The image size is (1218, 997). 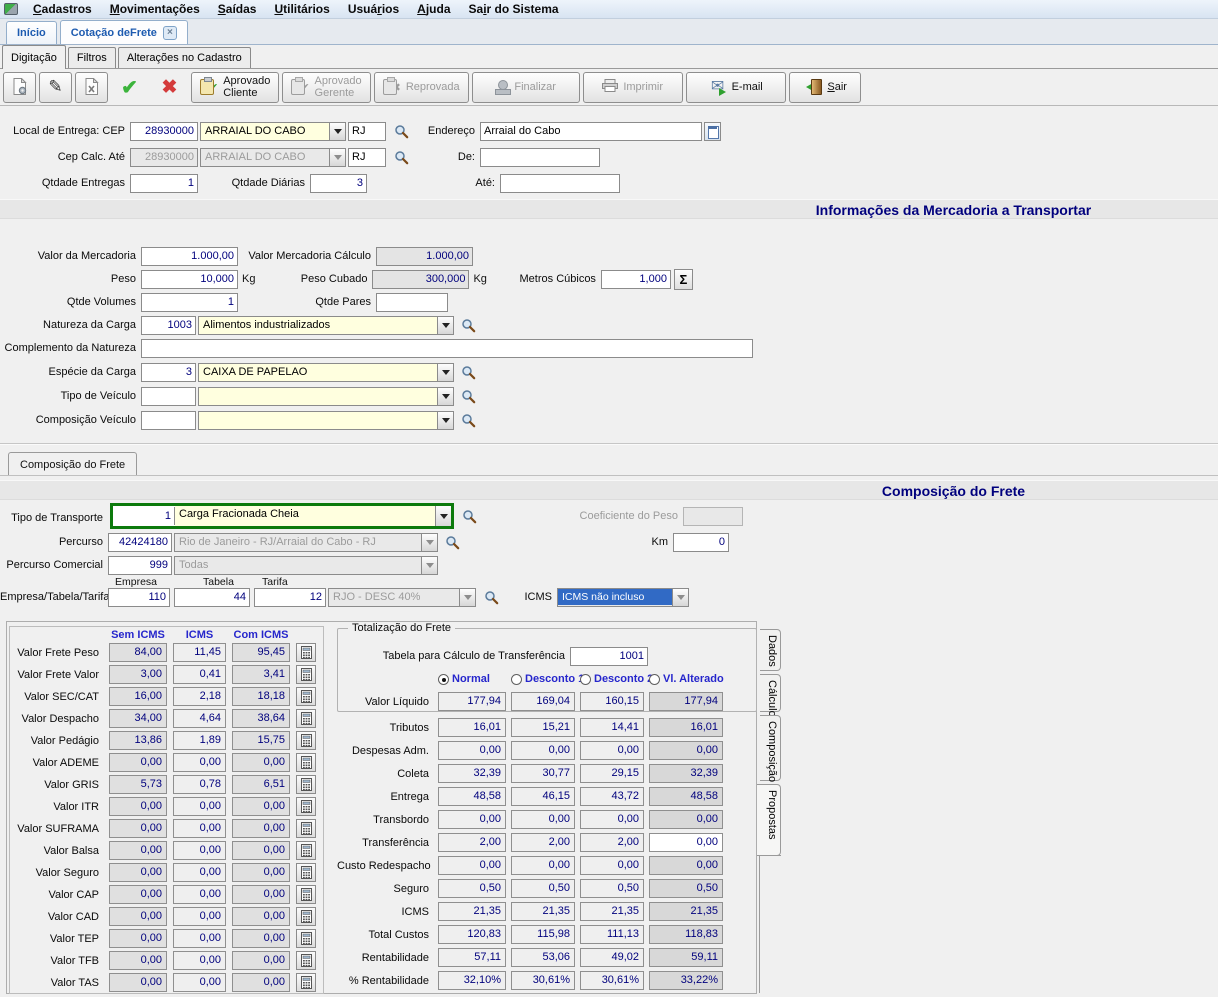 I want to click on tarifa-input, so click(x=290, y=597).